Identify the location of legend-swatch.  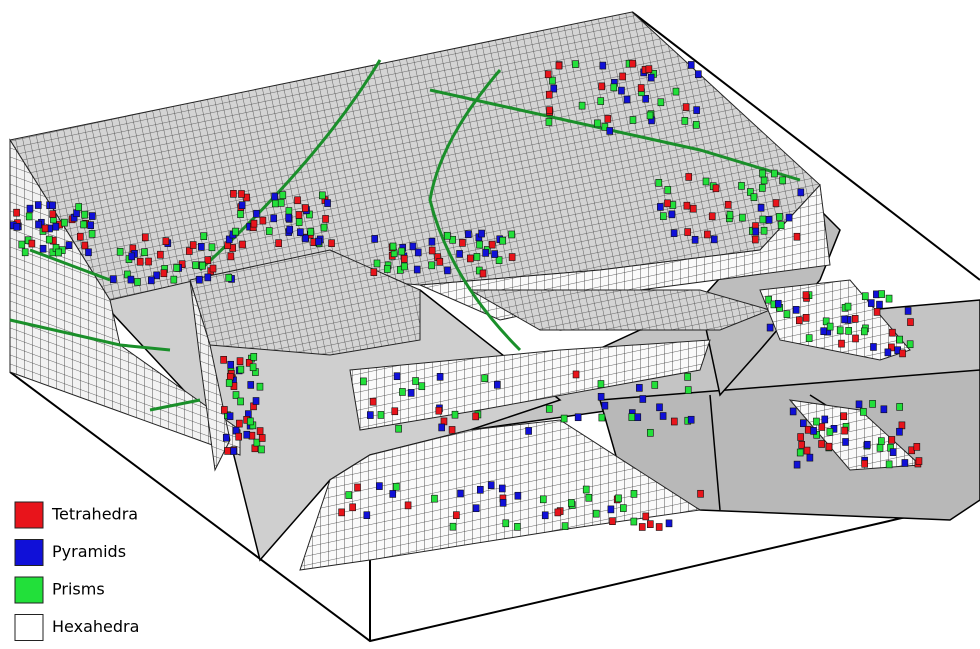
(29, 627).